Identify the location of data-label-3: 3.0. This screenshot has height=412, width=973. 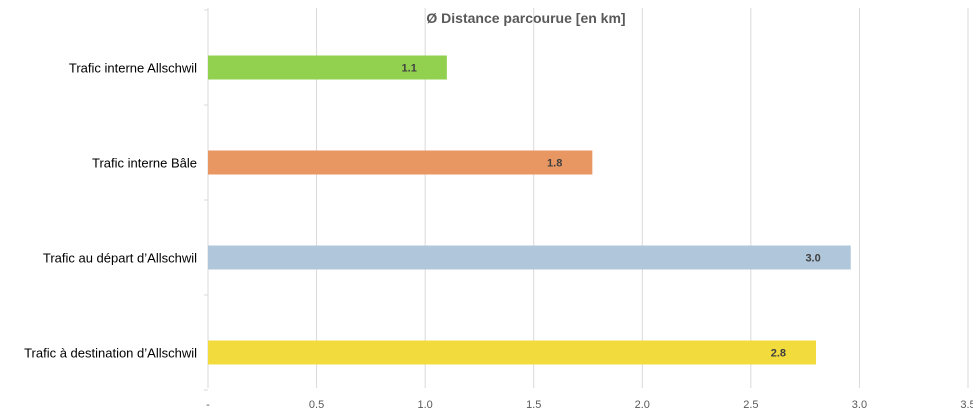
(812, 259).